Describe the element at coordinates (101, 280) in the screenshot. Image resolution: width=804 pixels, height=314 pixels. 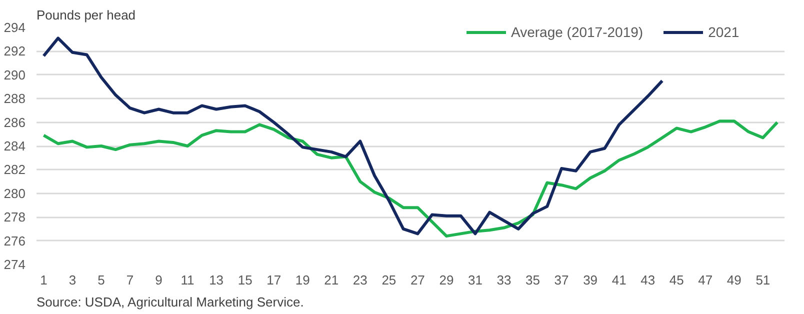
I see `x-tick-label: 5` at that location.